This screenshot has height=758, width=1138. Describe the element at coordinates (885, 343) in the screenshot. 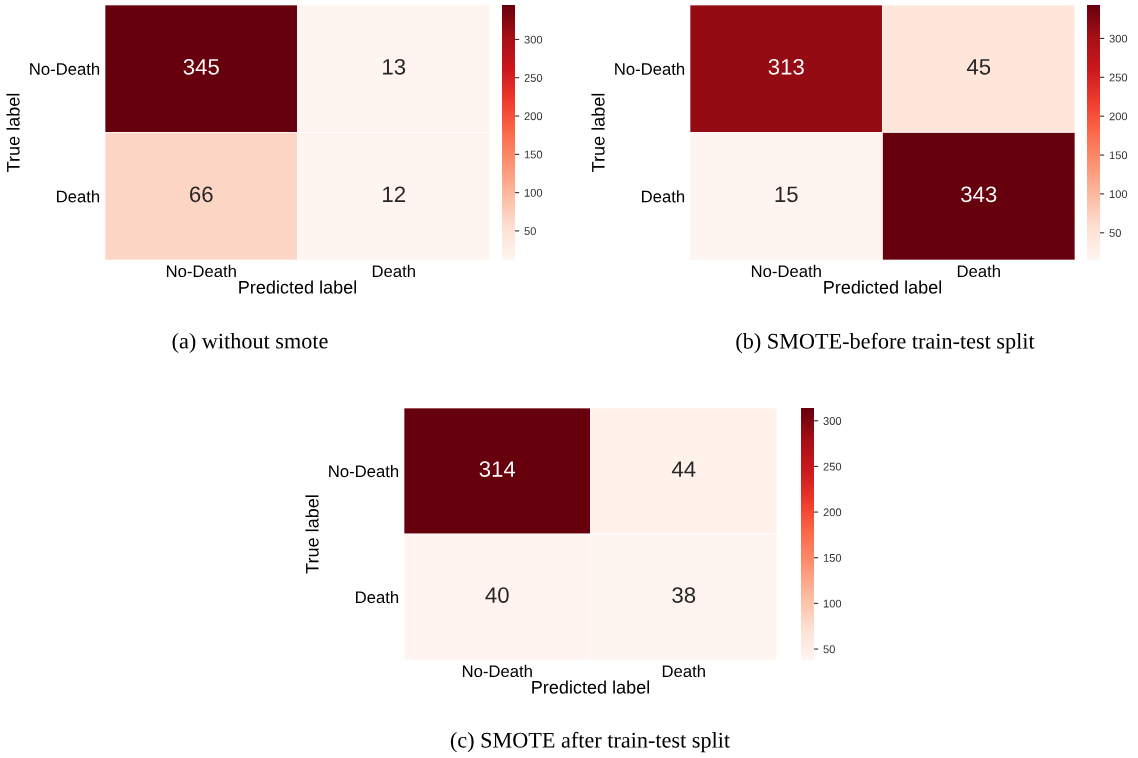

I see `text: (b) SMOTE-before train-test split` at that location.